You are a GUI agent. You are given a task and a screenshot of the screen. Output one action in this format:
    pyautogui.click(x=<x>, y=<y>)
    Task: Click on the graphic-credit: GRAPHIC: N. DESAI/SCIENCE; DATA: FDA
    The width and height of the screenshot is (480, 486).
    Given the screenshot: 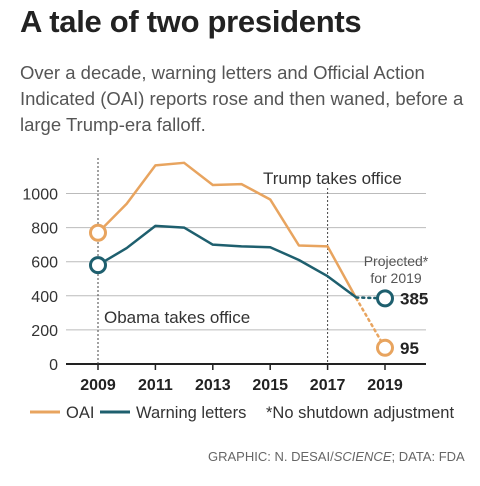 What is the action you would take?
    pyautogui.click(x=336, y=456)
    